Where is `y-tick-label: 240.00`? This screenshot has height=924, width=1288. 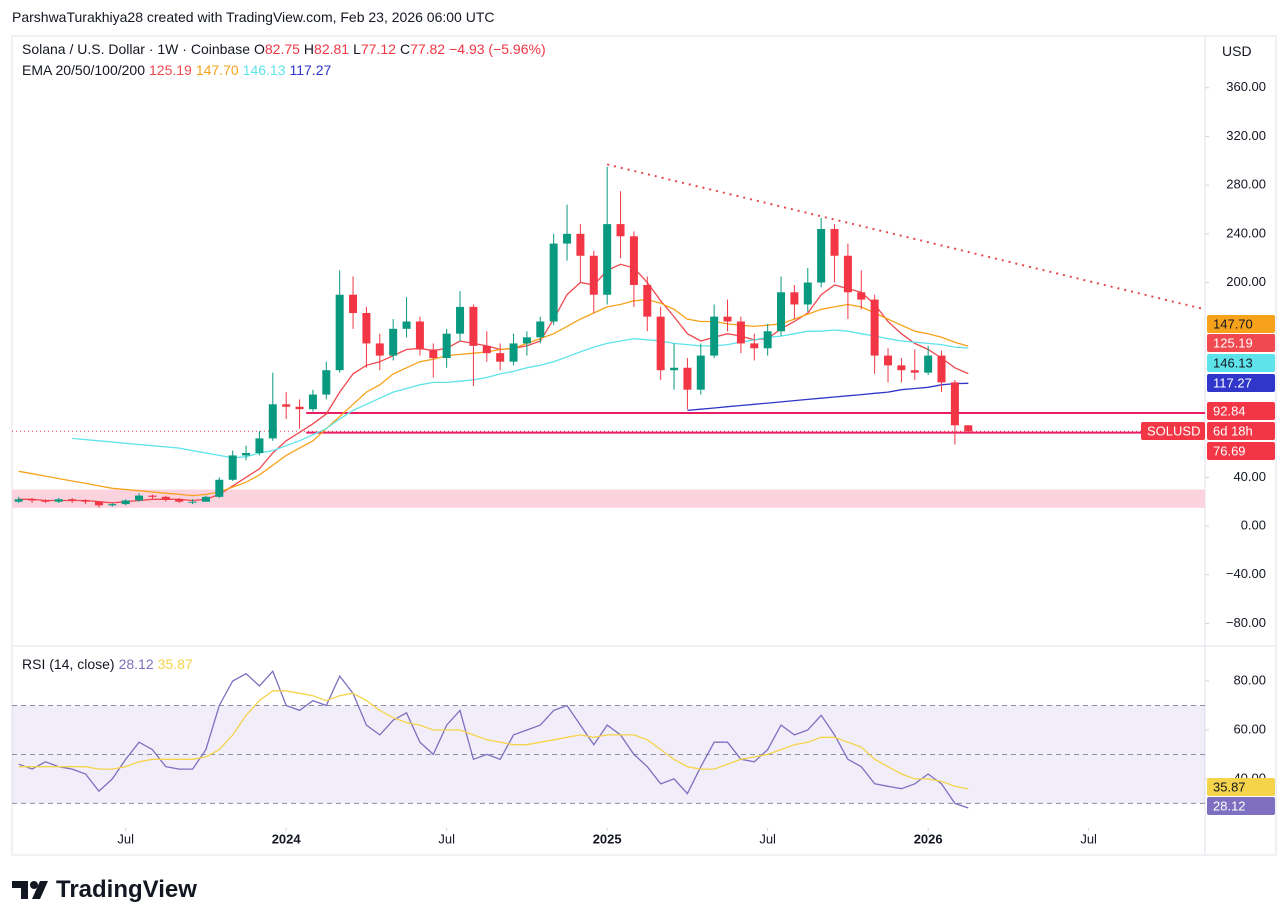 y-tick-label: 240.00 is located at coordinates (1246, 232).